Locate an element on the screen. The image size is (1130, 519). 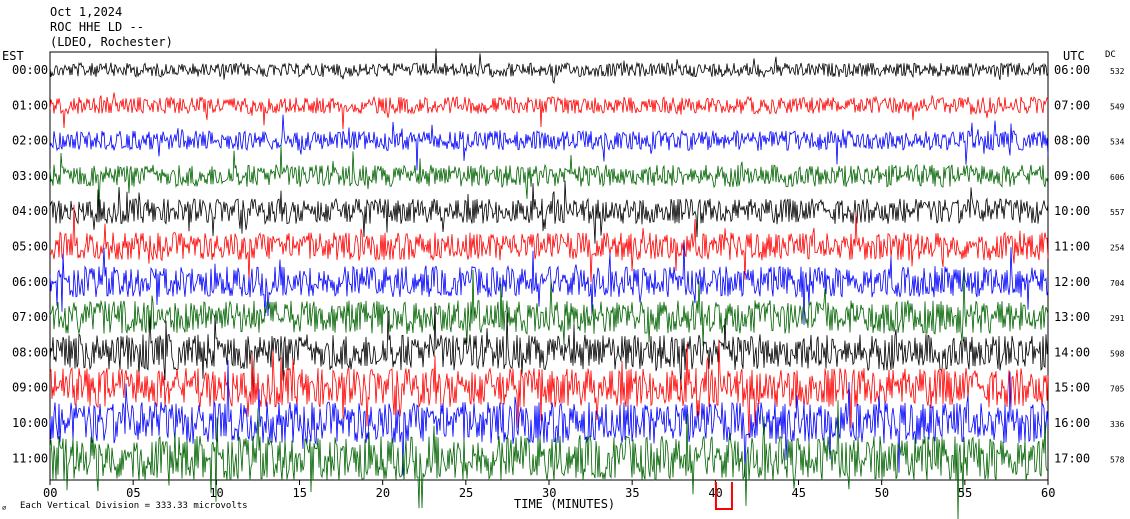
est-label: 10:00 is located at coordinates (30, 423).